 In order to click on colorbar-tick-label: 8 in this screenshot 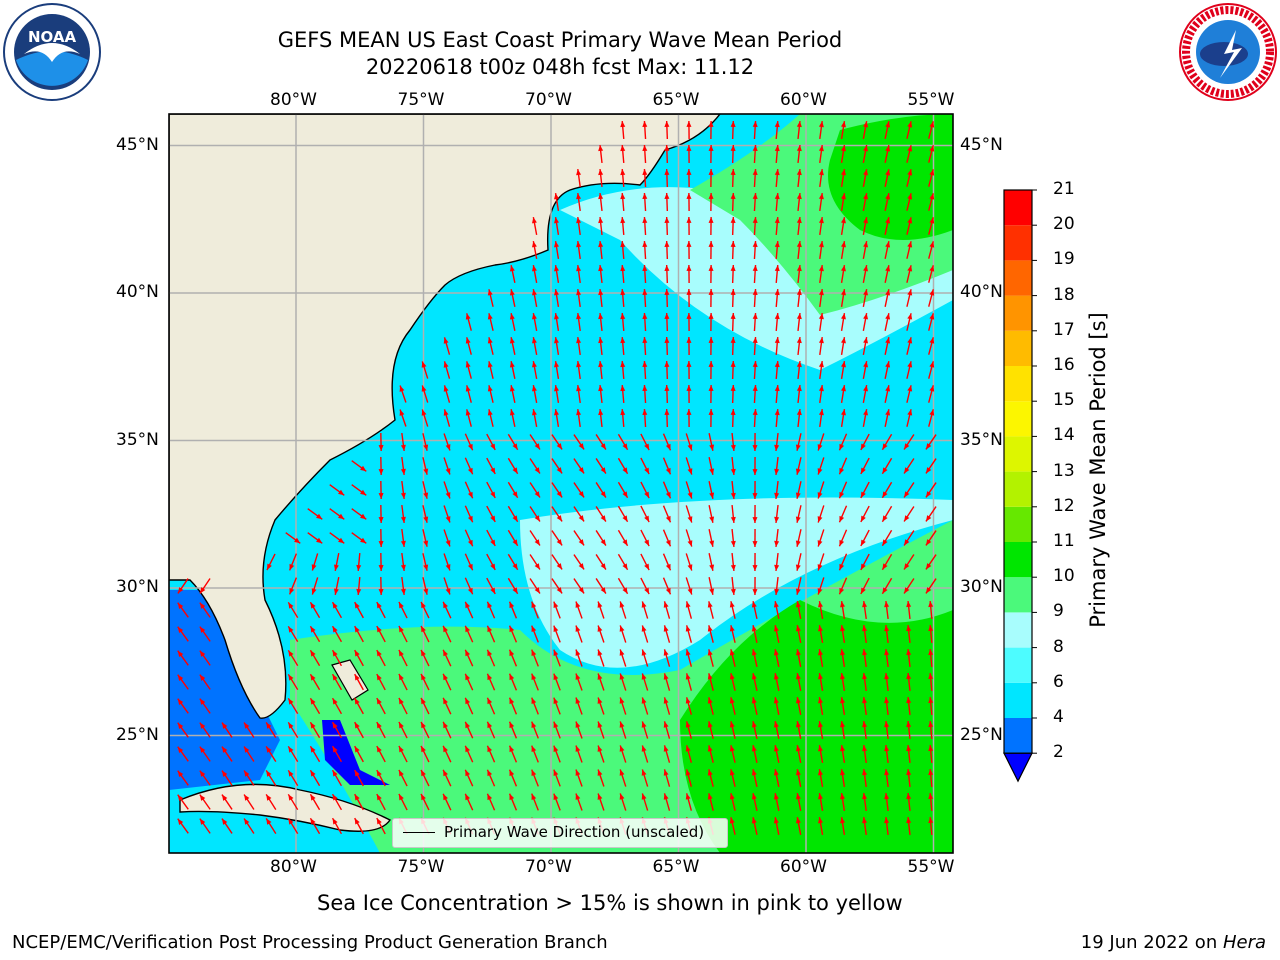, I will do `click(1058, 646)`.